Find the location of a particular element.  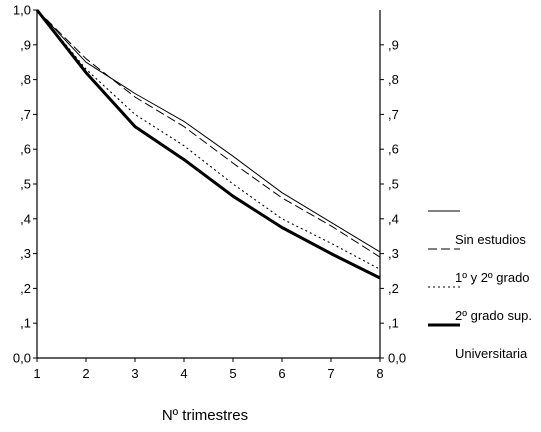

left-y-tick-label: ,5 is located at coordinates (25, 184).